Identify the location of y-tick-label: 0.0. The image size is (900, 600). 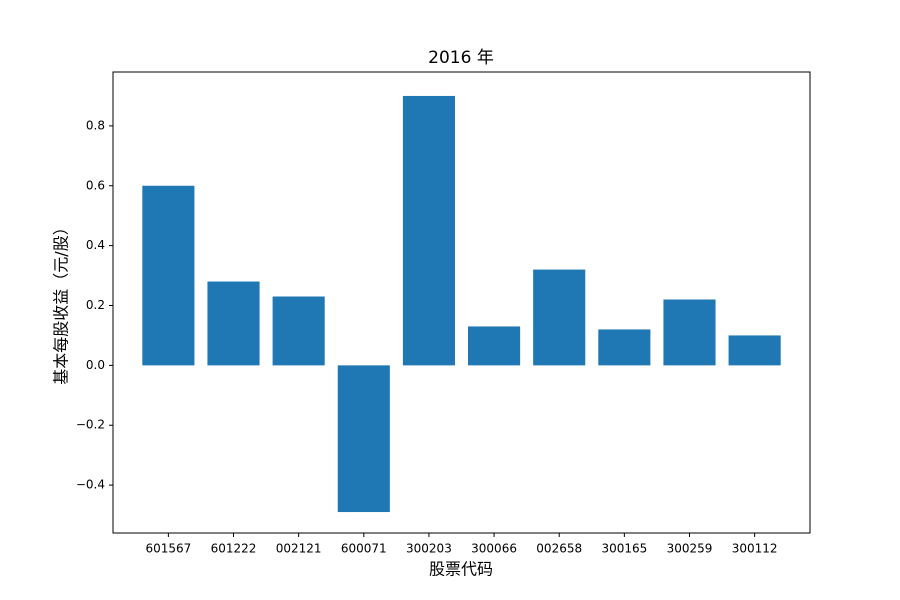
(95, 365).